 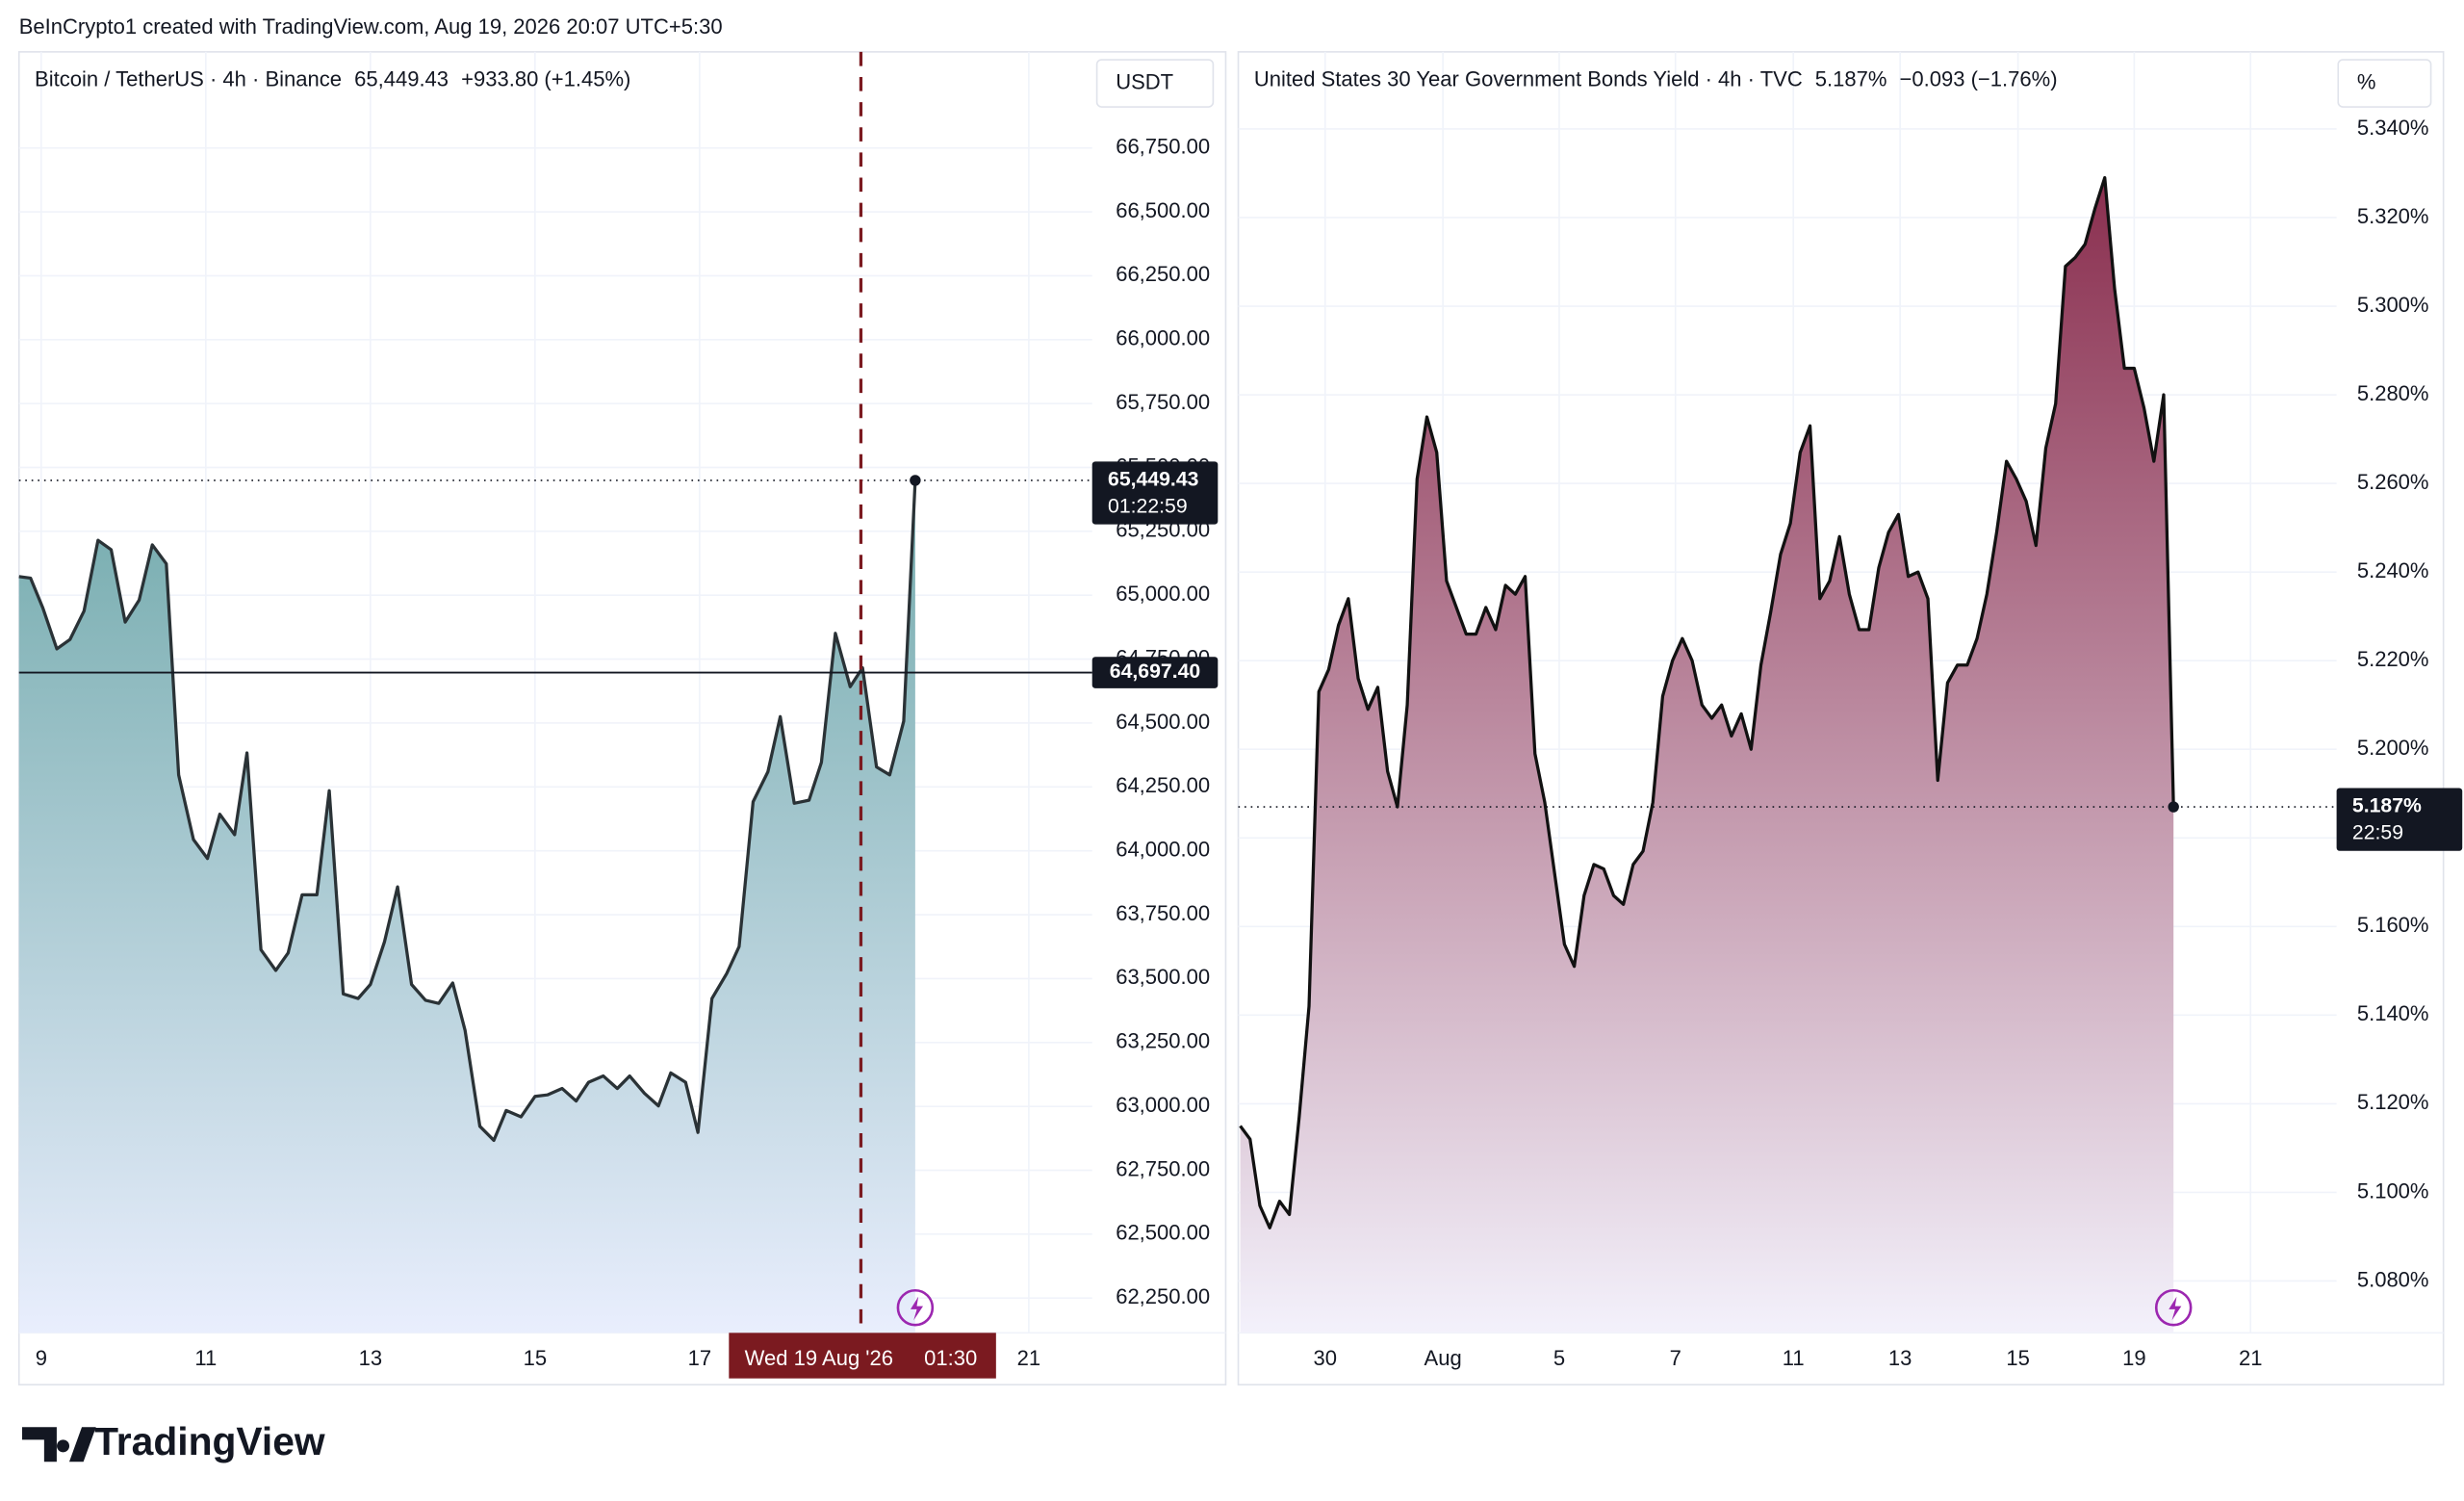 What do you see at coordinates (1163, 1233) in the screenshot?
I see `y-tick-label: 62,500.00` at bounding box center [1163, 1233].